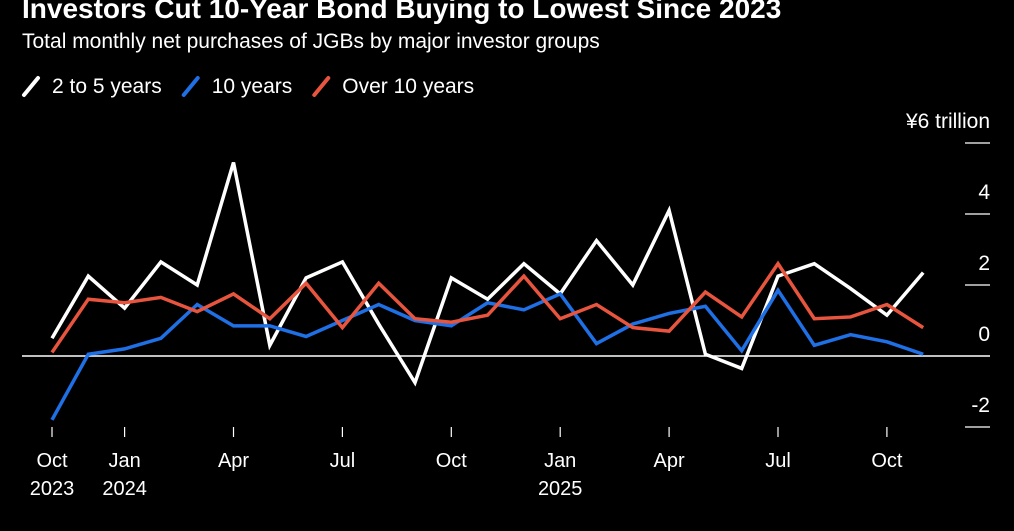  What do you see at coordinates (984, 334) in the screenshot?
I see `y-tick-label: 0` at bounding box center [984, 334].